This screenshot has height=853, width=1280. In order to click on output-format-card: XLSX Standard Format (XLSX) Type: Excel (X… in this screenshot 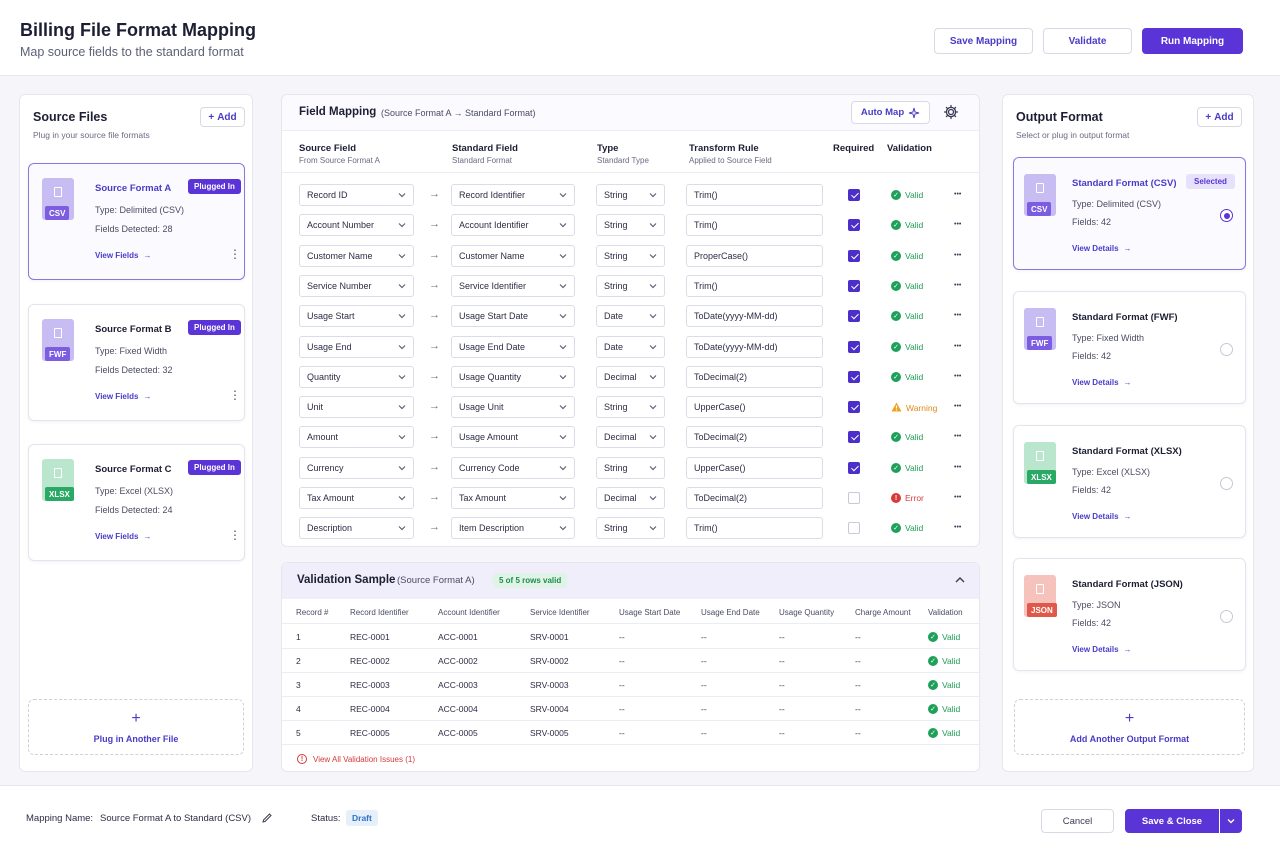, I will do `click(1129, 481)`.